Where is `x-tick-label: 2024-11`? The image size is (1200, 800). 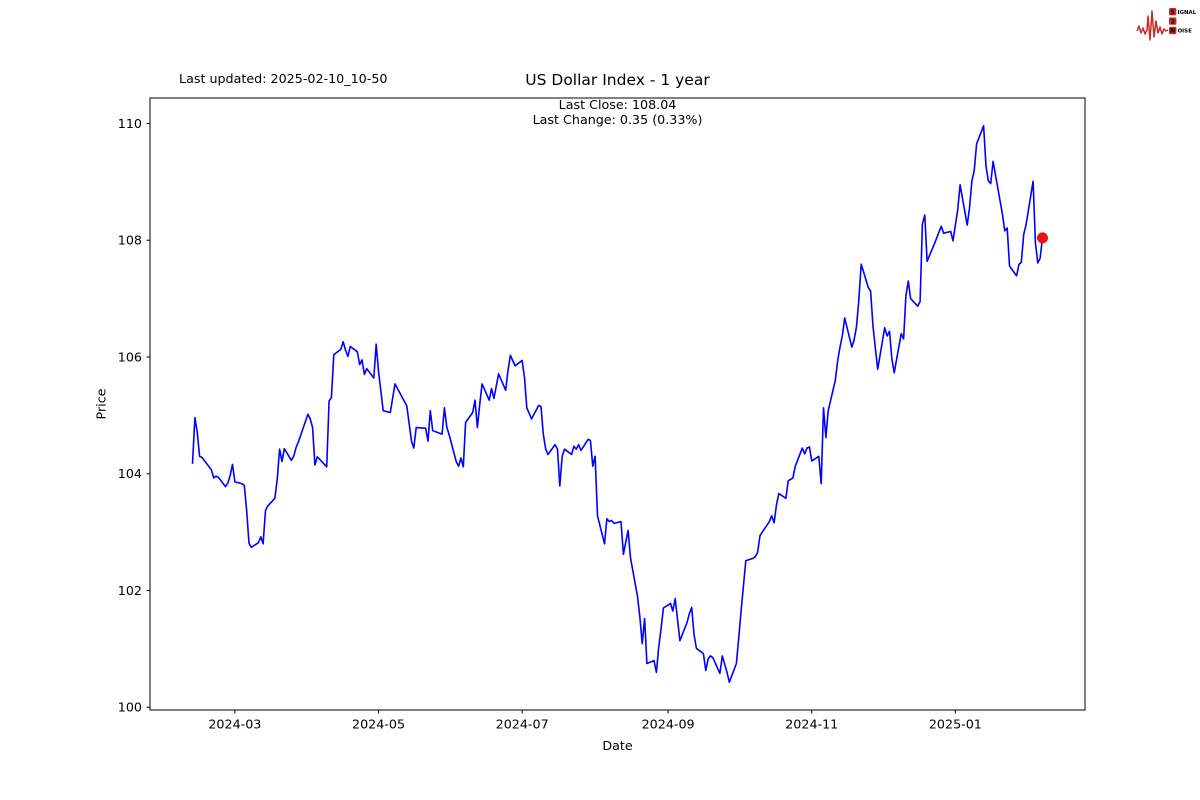
x-tick-label: 2024-11 is located at coordinates (811, 724).